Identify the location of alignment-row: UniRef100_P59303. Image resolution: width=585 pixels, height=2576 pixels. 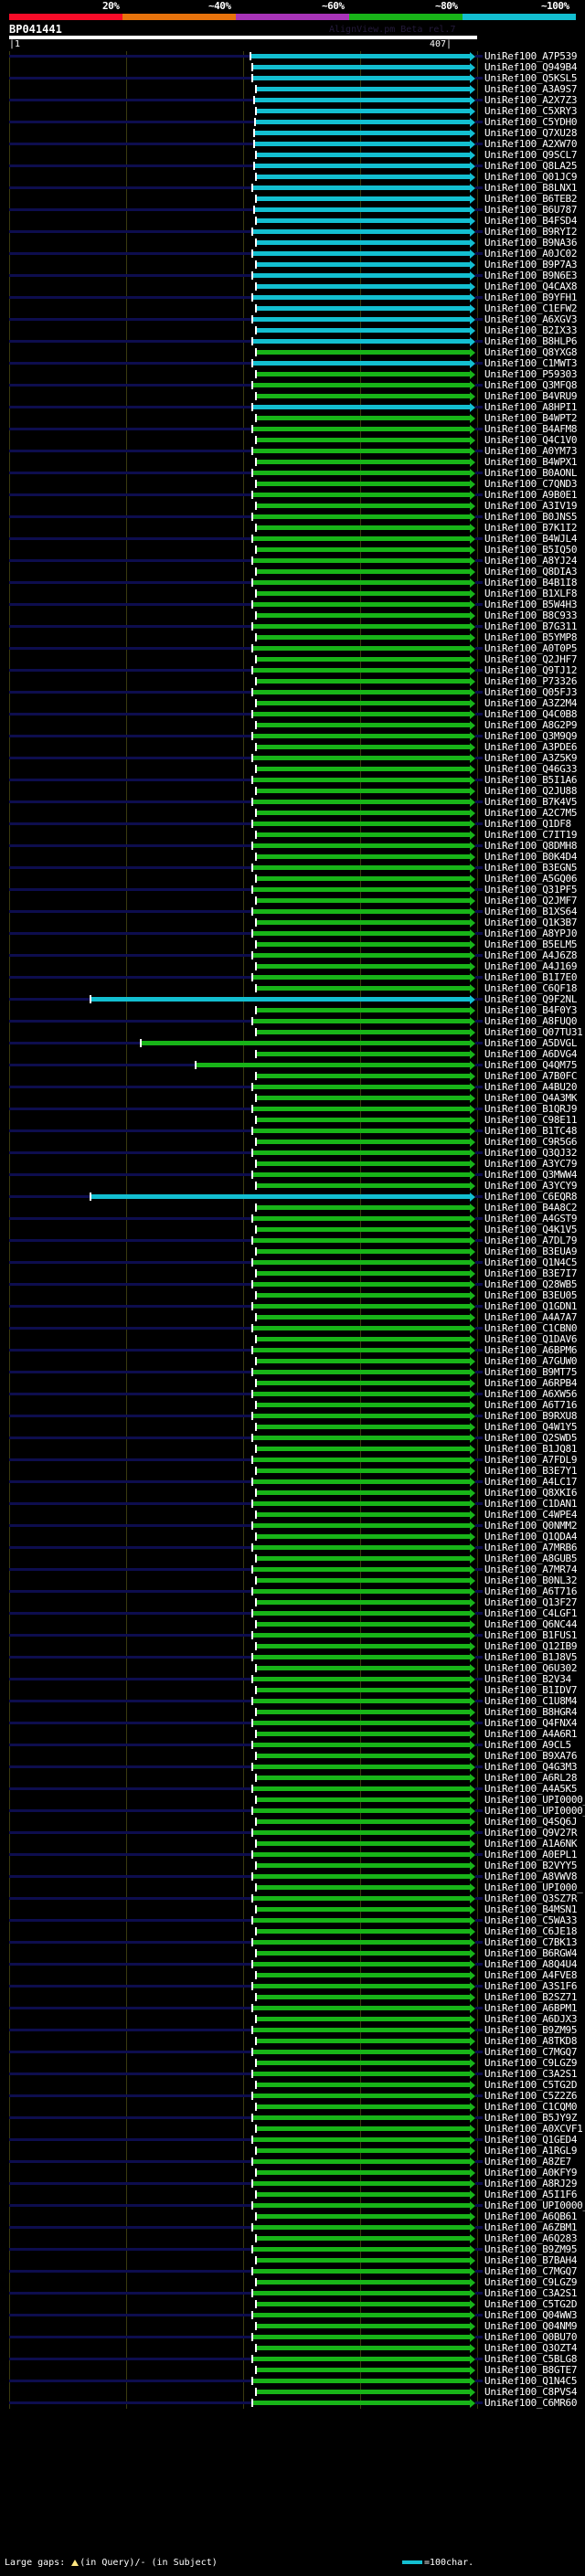
(293, 374).